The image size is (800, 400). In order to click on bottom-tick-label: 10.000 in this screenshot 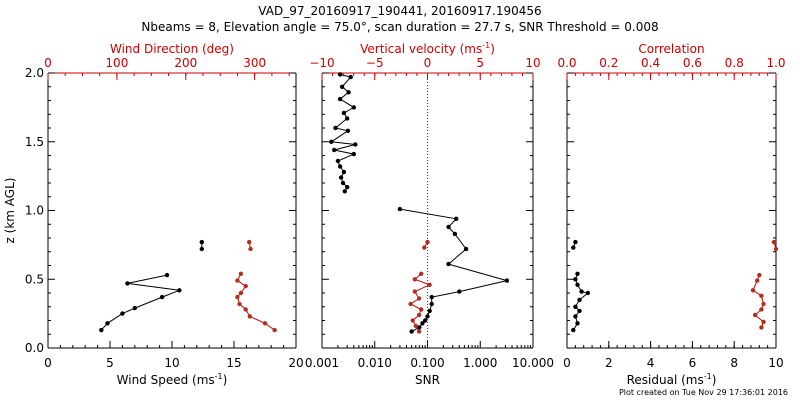, I will do `click(533, 363)`.